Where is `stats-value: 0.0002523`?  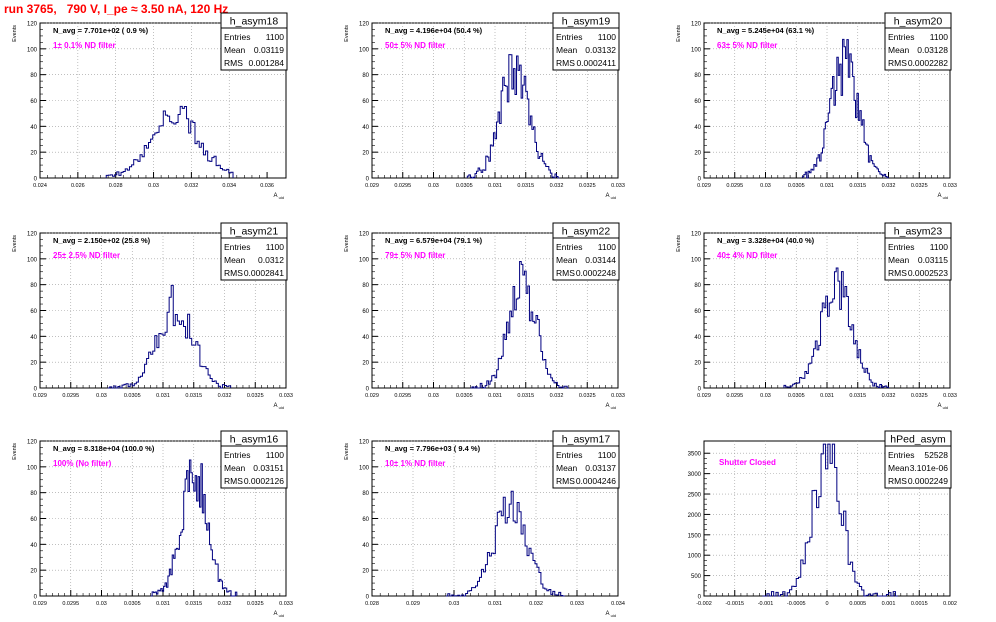 stats-value: 0.0002523 is located at coordinates (928, 273).